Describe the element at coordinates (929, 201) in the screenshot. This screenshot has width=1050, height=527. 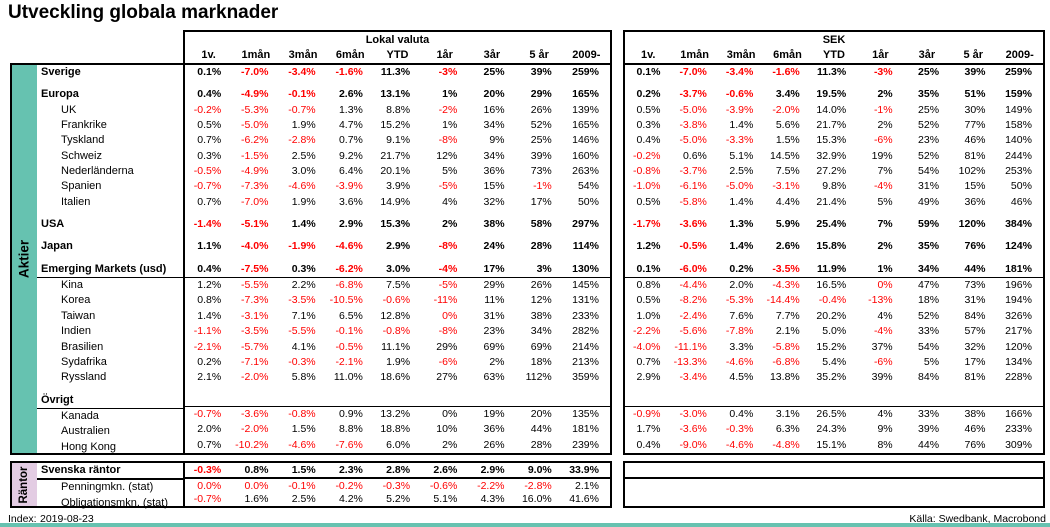
I see `value-cell: 49%` at that location.